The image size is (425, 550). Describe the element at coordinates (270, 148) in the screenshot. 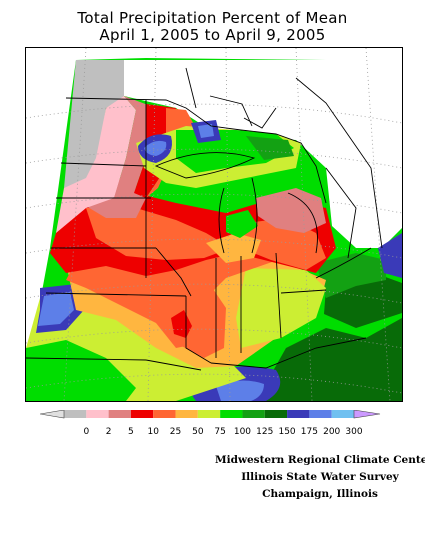

I see `region-125-superior` at that location.